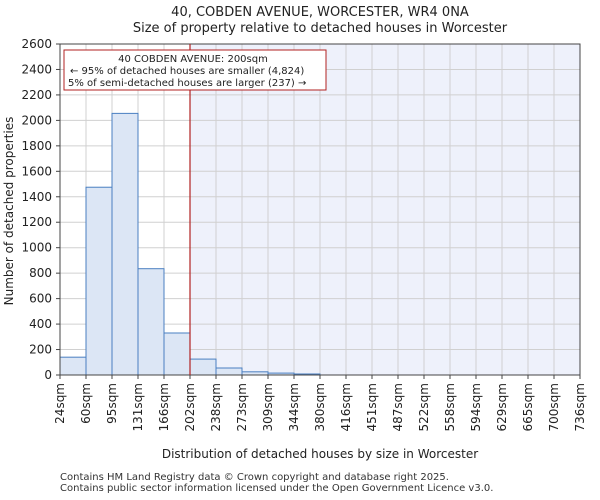 The width and height of the screenshot is (600, 500). Describe the element at coordinates (268, 407) in the screenshot. I see `x-tick-label: 309sqm` at that location.